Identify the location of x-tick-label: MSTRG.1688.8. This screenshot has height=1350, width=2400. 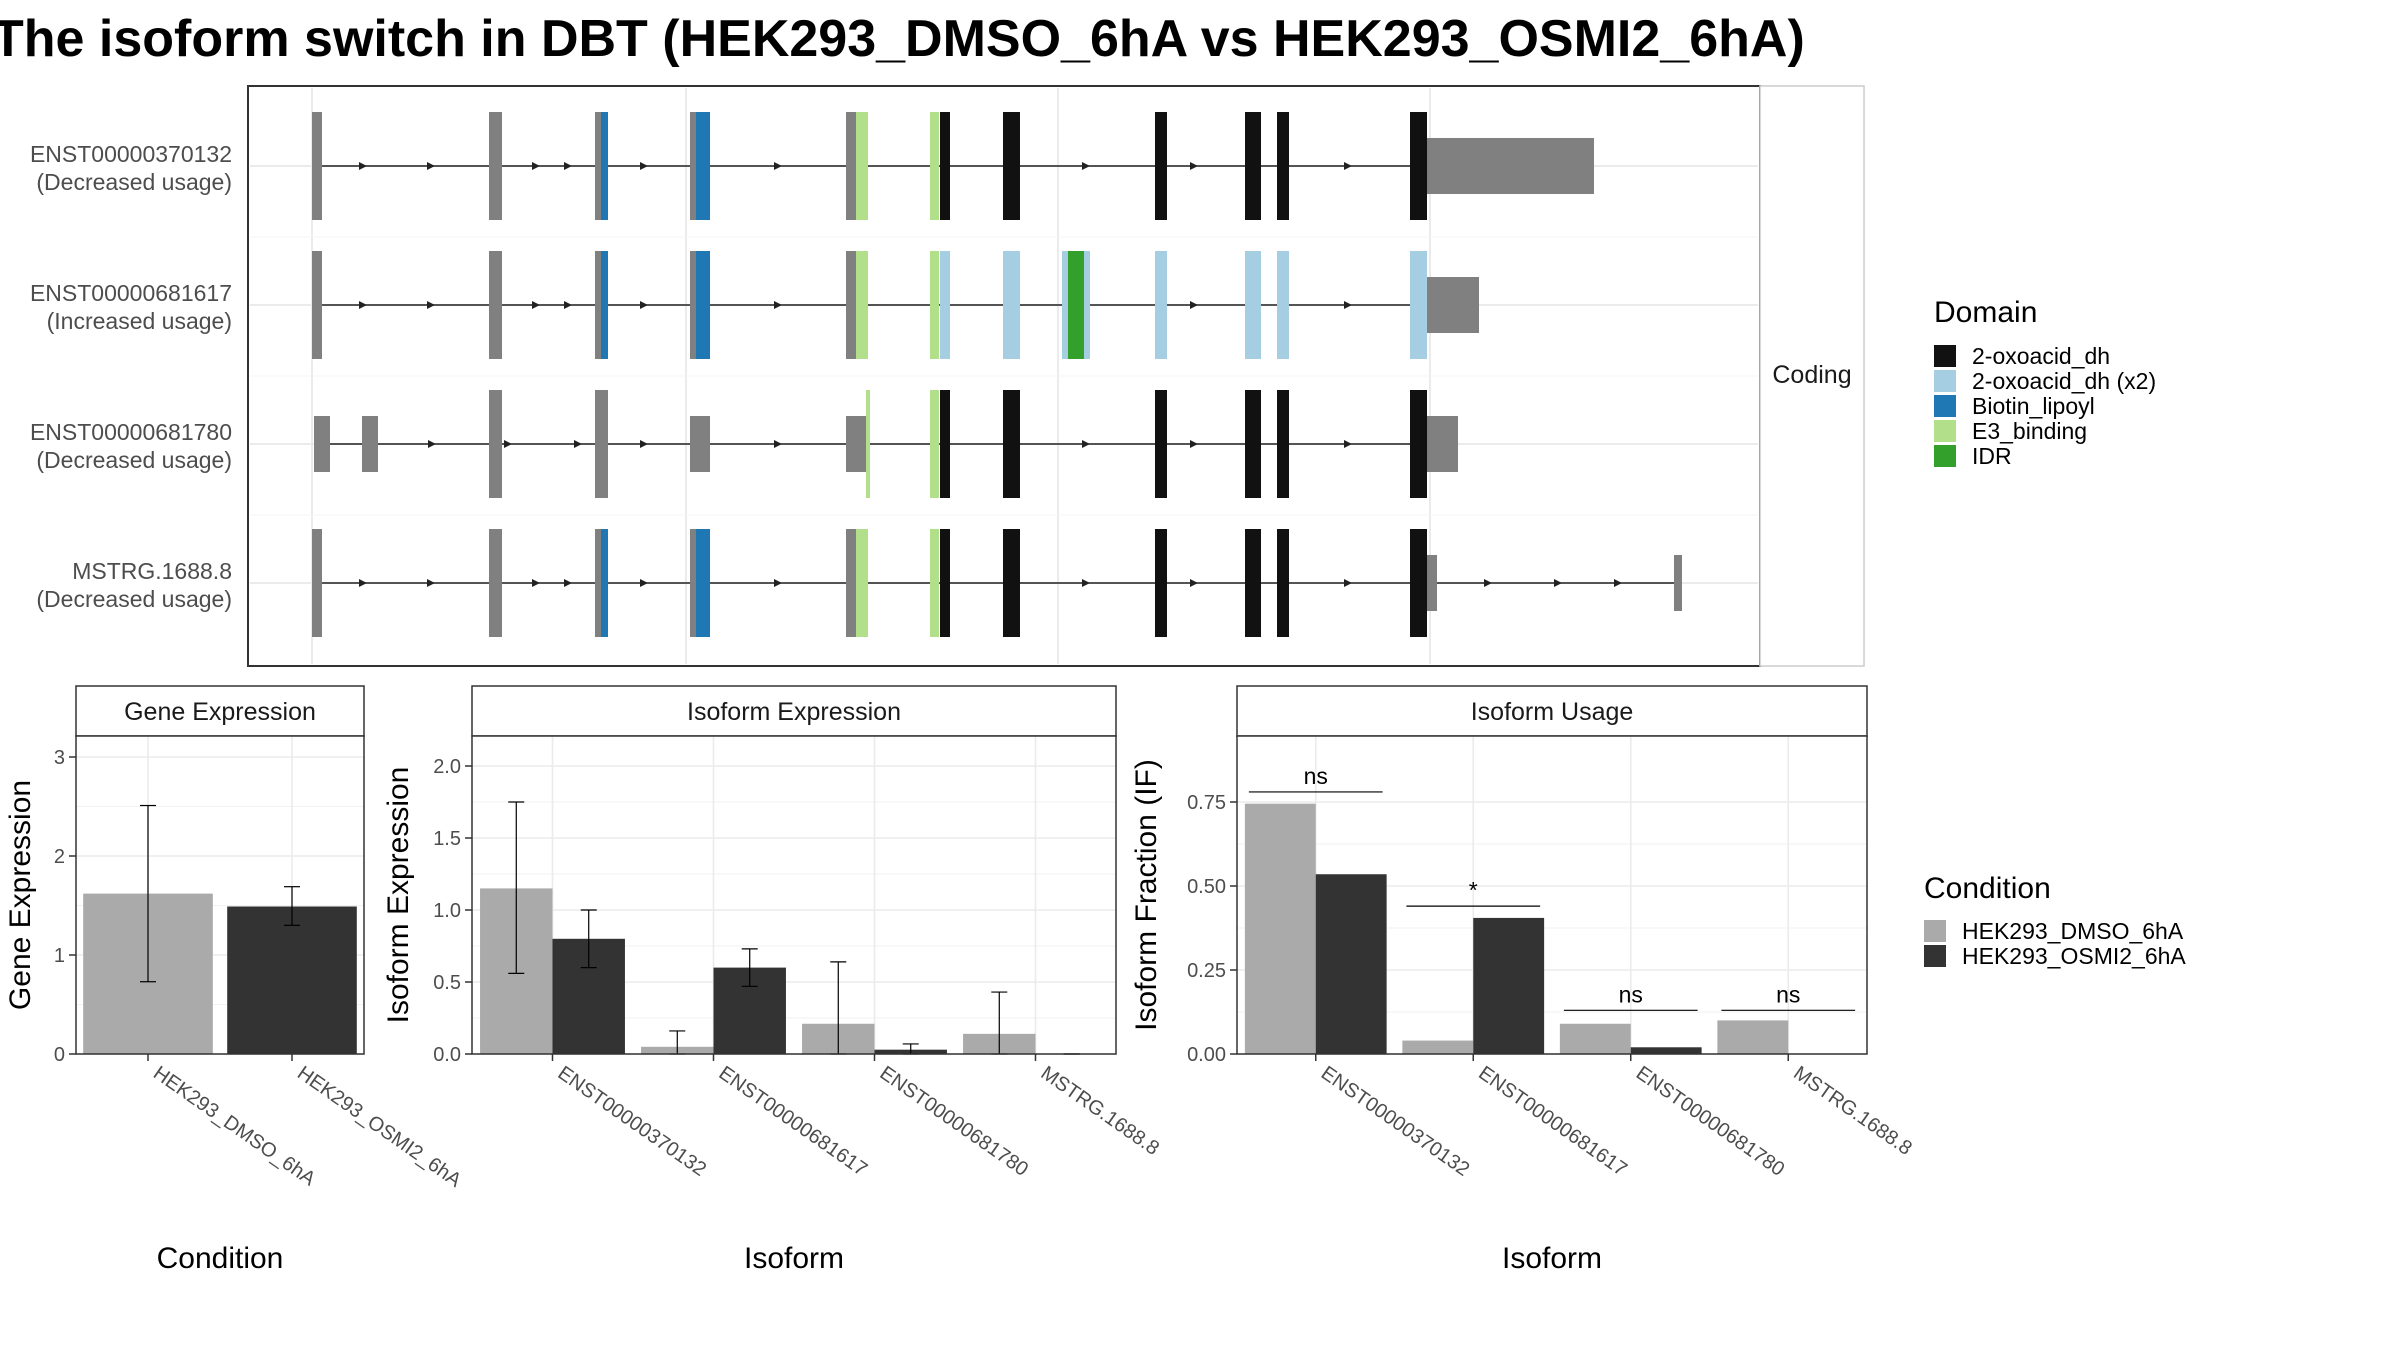
(1100, 1111).